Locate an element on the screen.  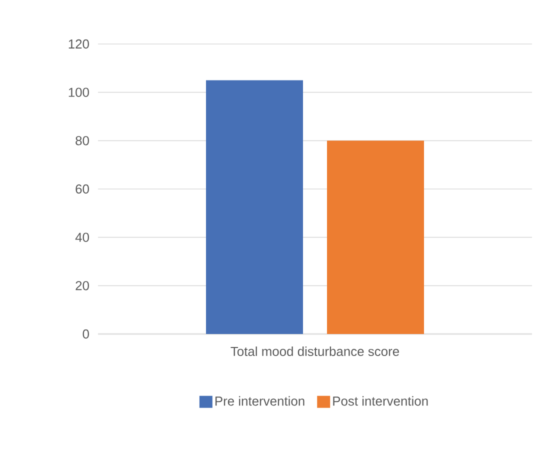
x-tick-label: Total mood disturbance score is located at coordinates (314, 351).